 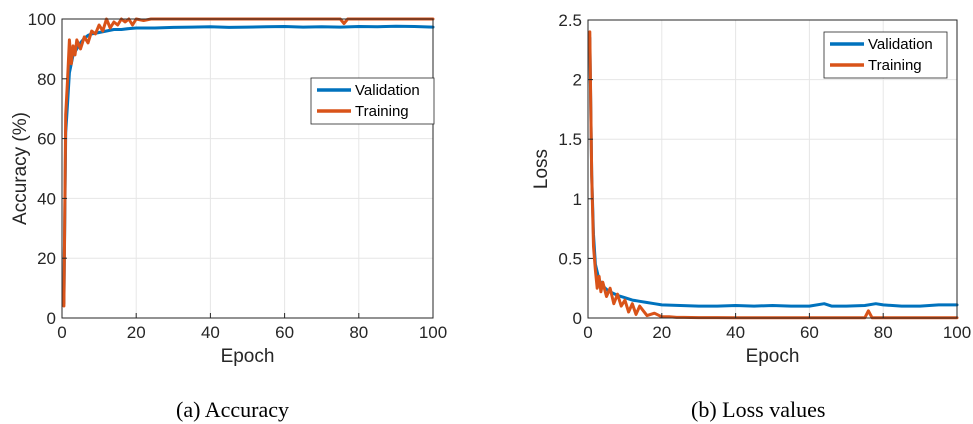 I want to click on acc-xtick-label: 100, so click(x=433, y=332).